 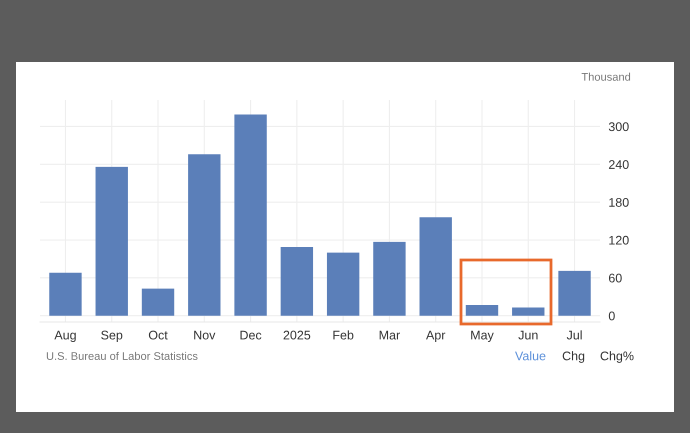 I want to click on x-tick-label: Apr, so click(x=436, y=336).